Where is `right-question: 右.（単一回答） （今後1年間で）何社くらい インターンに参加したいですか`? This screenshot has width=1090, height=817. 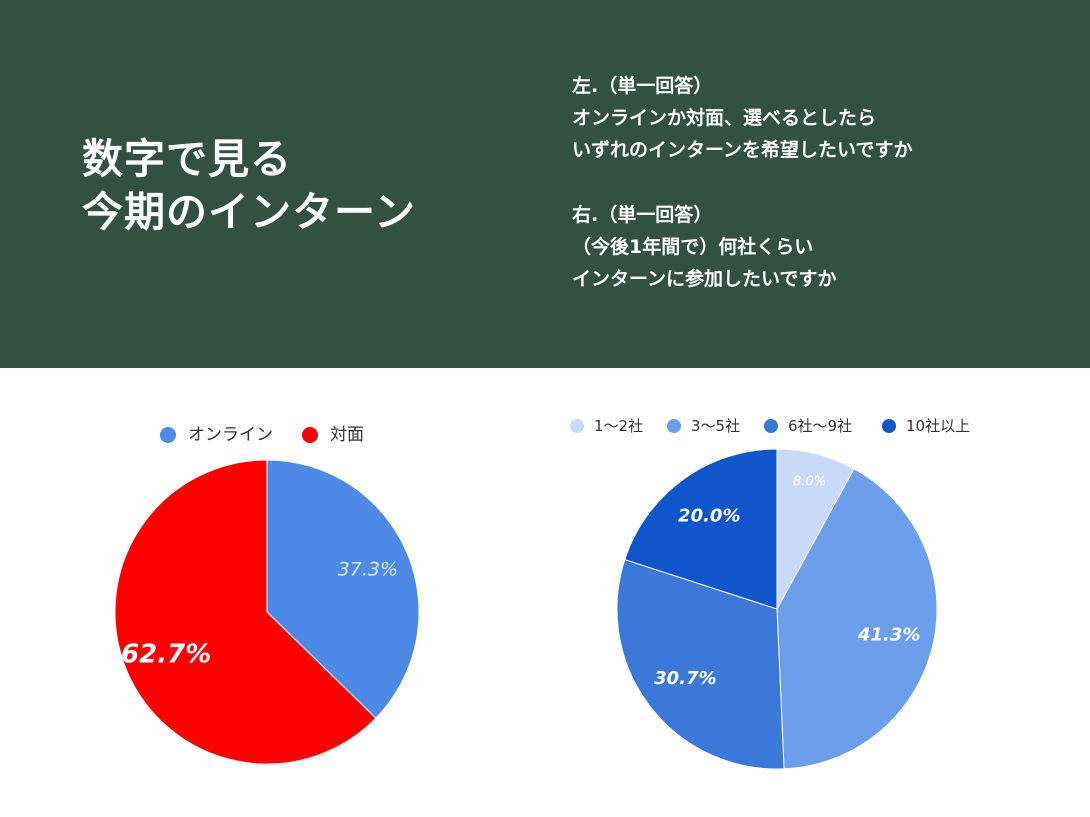
right-question: 右.（単一回答） （今後1年間で）何社くらい インターンに参加したいですか is located at coordinates (704, 247).